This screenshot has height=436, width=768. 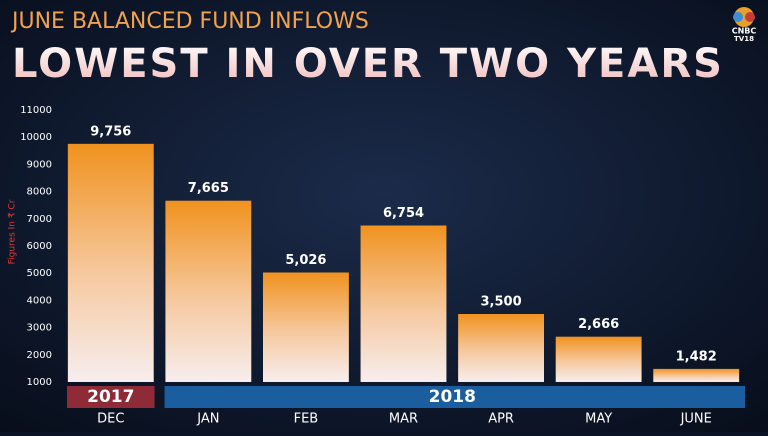 What do you see at coordinates (110, 419) in the screenshot?
I see `x-tick-label: DEC` at bounding box center [110, 419].